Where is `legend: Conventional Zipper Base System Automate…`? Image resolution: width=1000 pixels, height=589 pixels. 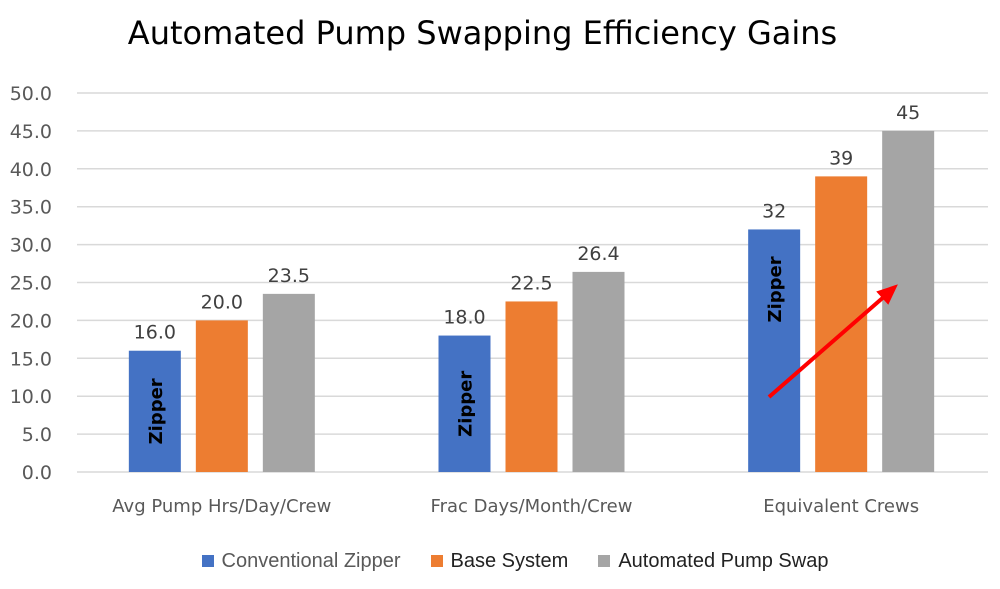 legend: Conventional Zipper Base System Automate… is located at coordinates (500, 561).